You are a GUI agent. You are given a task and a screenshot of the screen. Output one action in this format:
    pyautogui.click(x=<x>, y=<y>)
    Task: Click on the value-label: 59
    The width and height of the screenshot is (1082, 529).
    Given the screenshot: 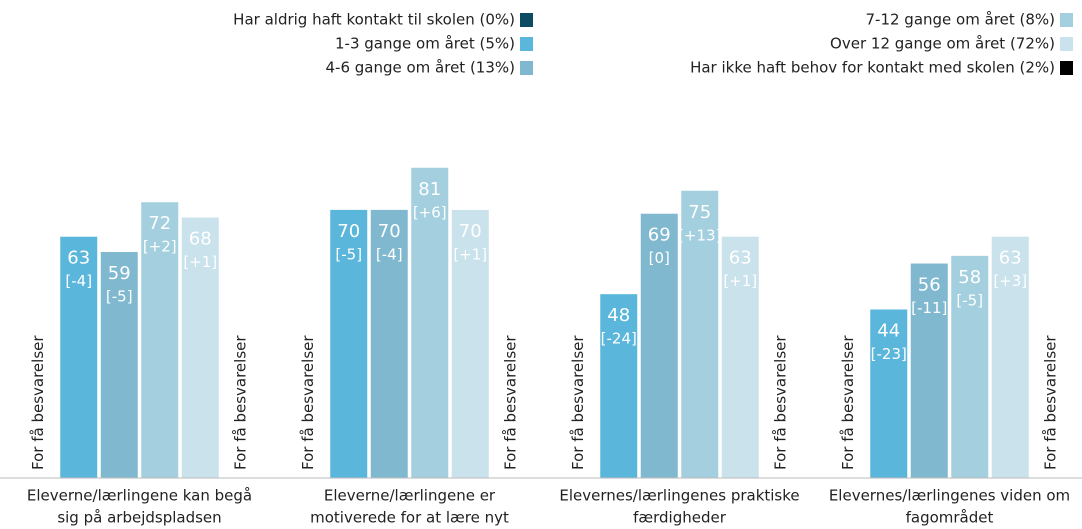 What is the action you would take?
    pyautogui.click(x=119, y=273)
    